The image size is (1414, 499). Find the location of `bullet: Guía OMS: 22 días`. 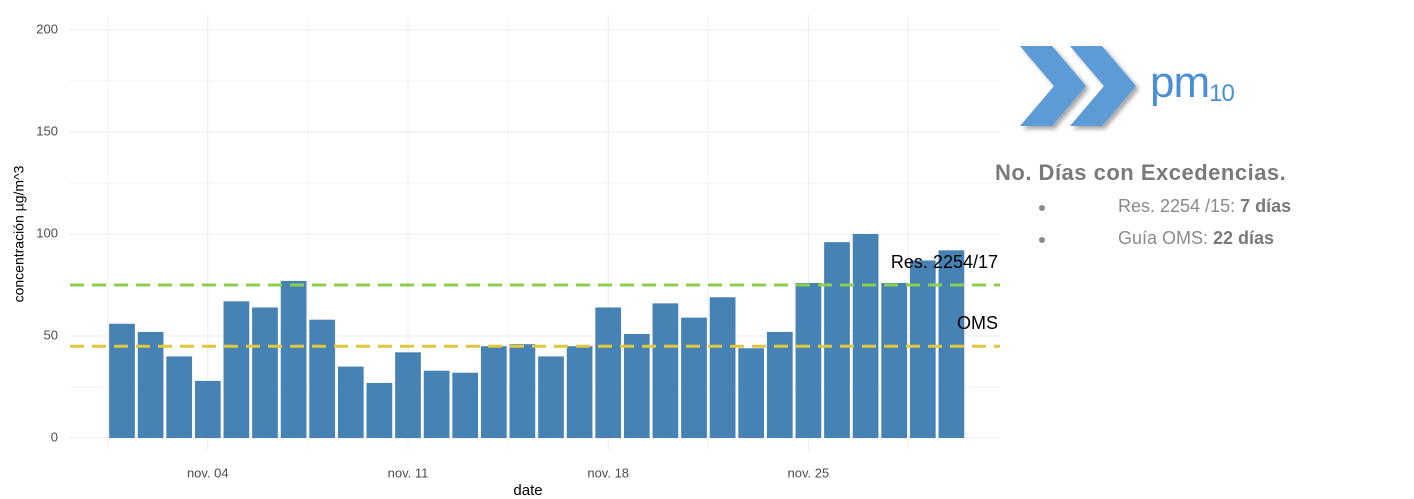

bullet: Guía OMS: 22 días is located at coordinates (1144, 244).